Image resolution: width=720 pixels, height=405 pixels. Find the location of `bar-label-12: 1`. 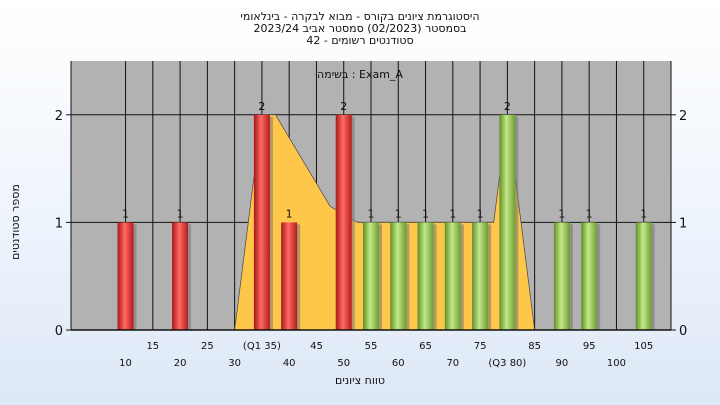

bar-label-12: 1 is located at coordinates (589, 213).